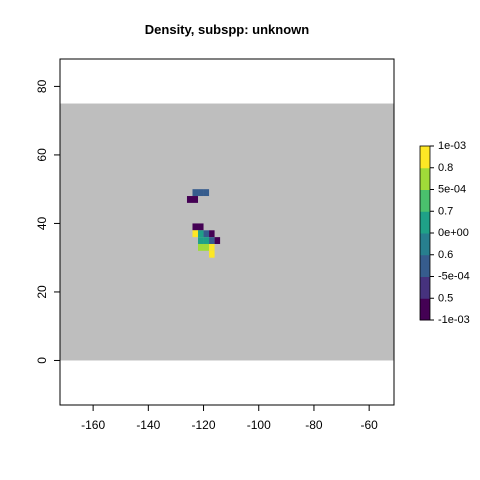 The image size is (480, 480). I want to click on x-tick-label: -120, so click(204, 425).